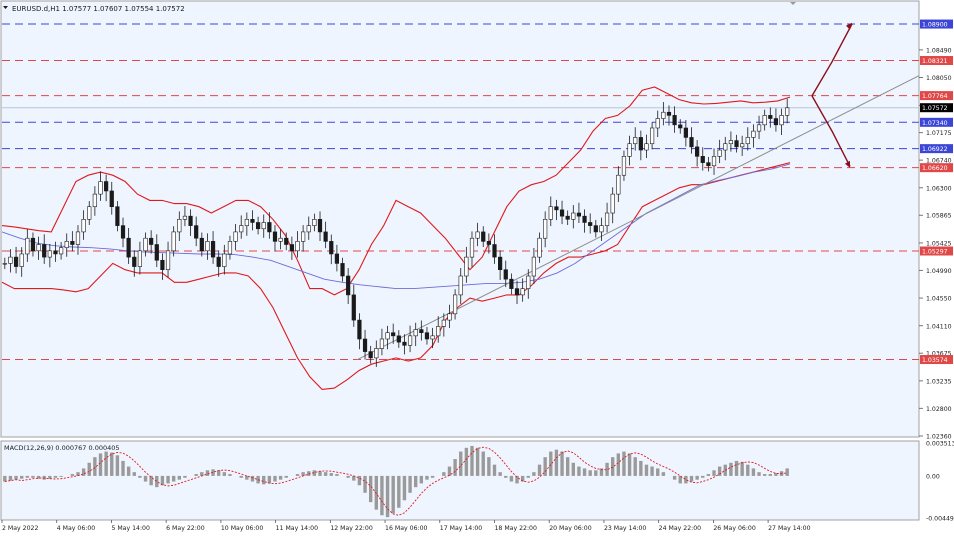 This screenshot has width=954, height=539. What do you see at coordinates (461, 528) in the screenshot?
I see `time-tick-label: 17 May 14:00` at bounding box center [461, 528].